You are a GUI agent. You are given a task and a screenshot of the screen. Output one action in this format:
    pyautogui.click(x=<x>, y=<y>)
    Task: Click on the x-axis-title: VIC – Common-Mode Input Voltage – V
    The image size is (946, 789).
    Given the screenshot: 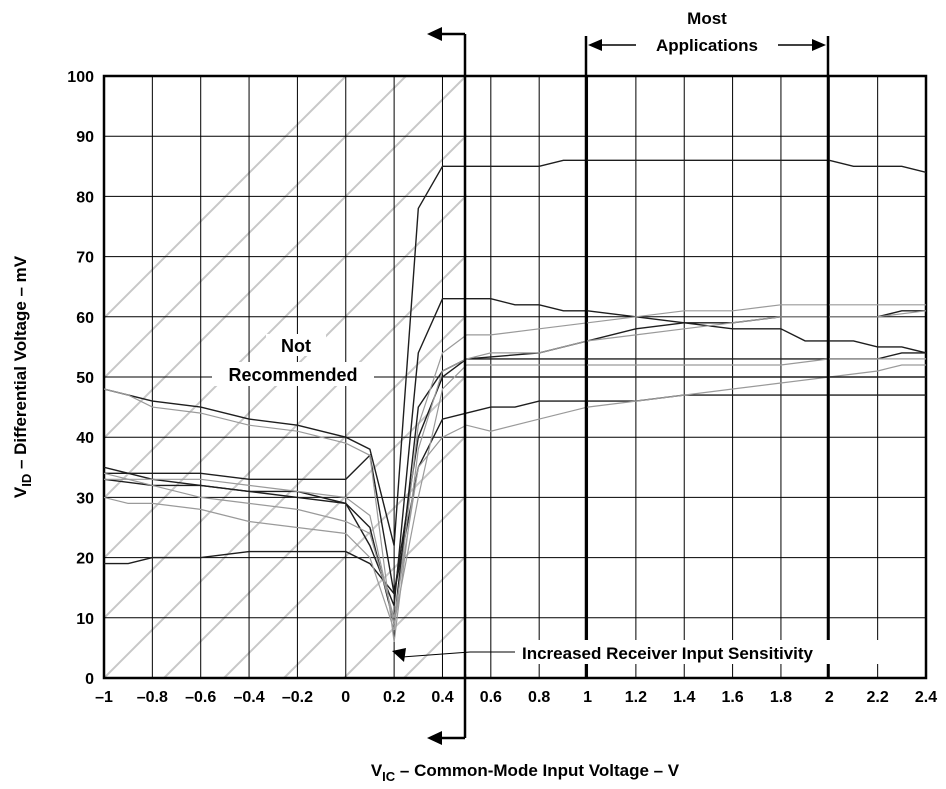 What is the action you would take?
    pyautogui.click(x=525, y=772)
    